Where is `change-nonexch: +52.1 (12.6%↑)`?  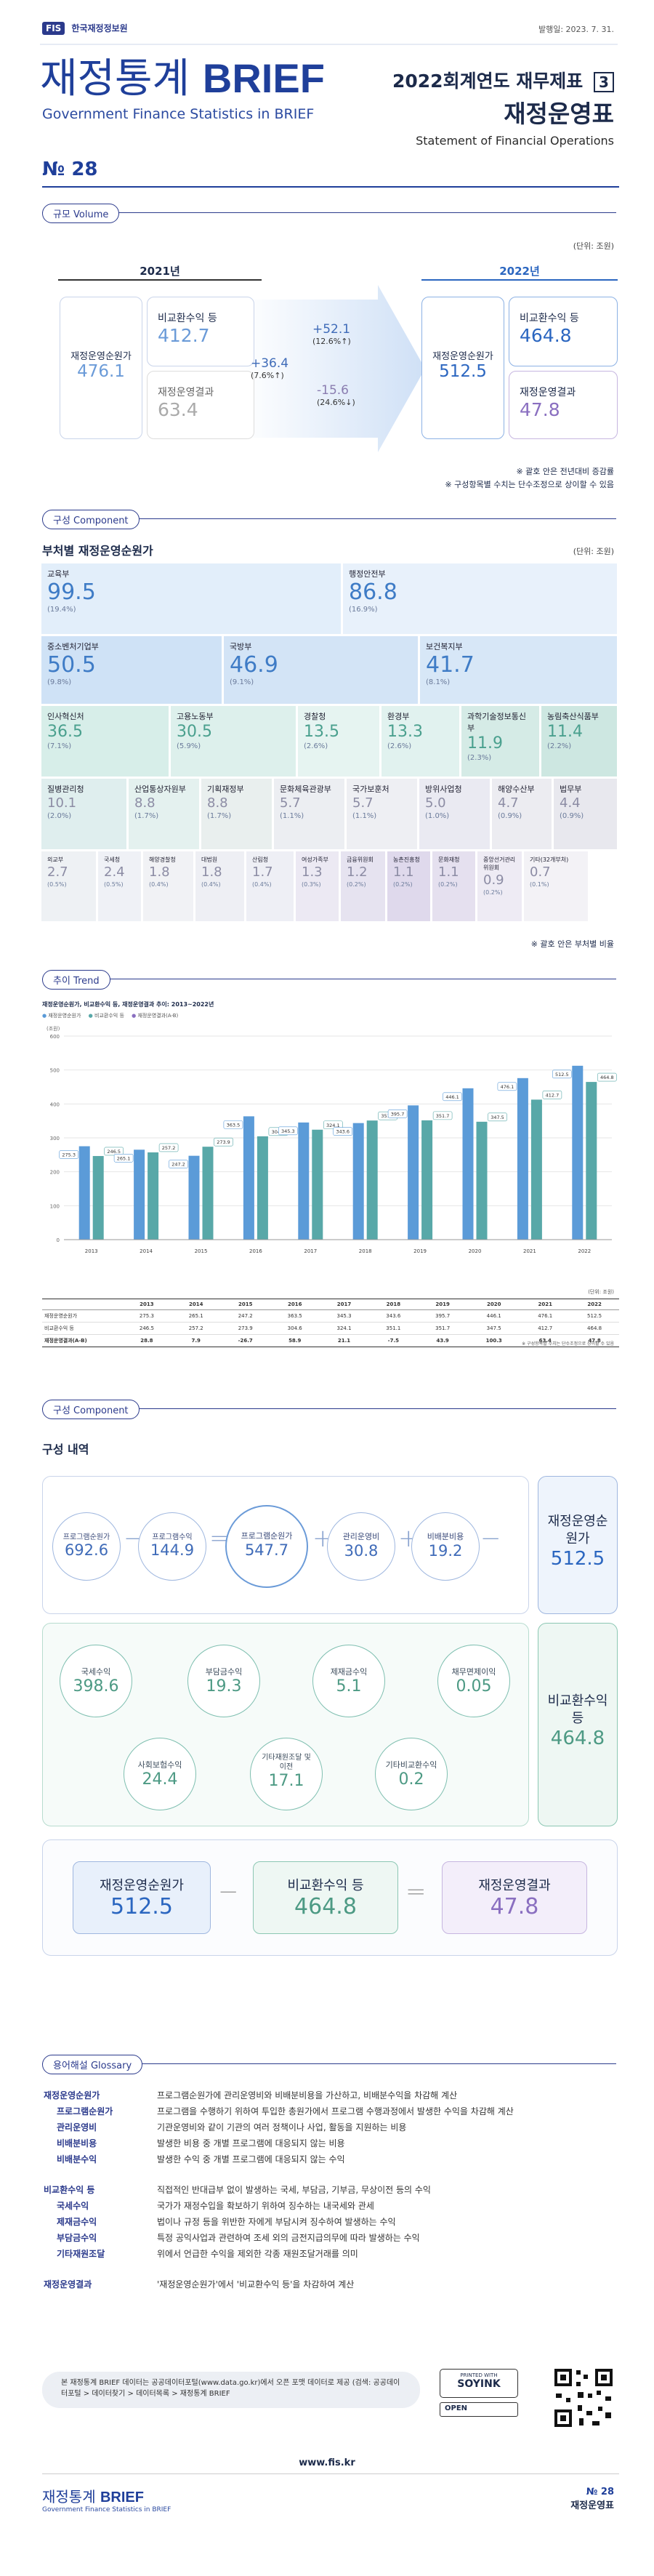
change-nonexch: +52.1 (12.6%↑) is located at coordinates (331, 334).